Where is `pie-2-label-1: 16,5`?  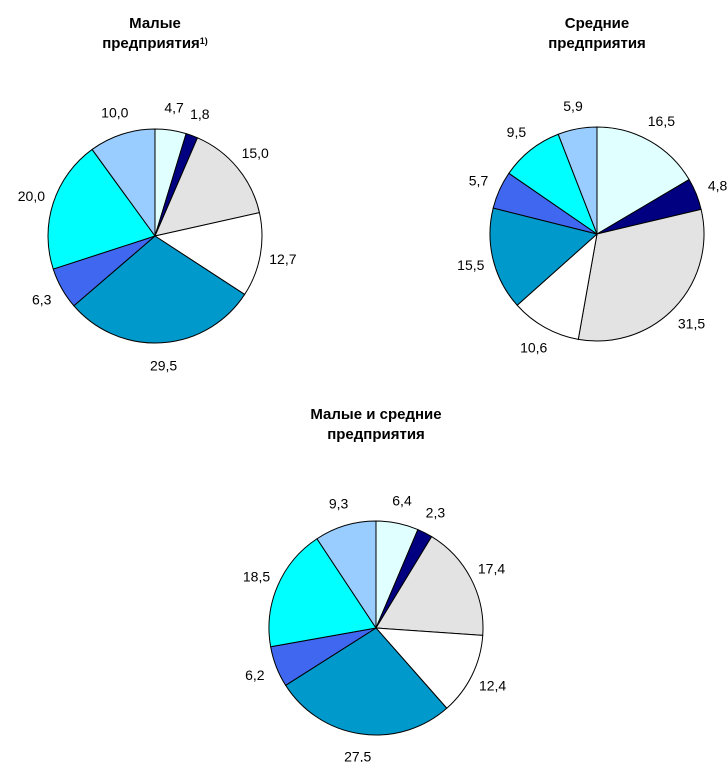 pie-2-label-1: 16,5 is located at coordinates (661, 121).